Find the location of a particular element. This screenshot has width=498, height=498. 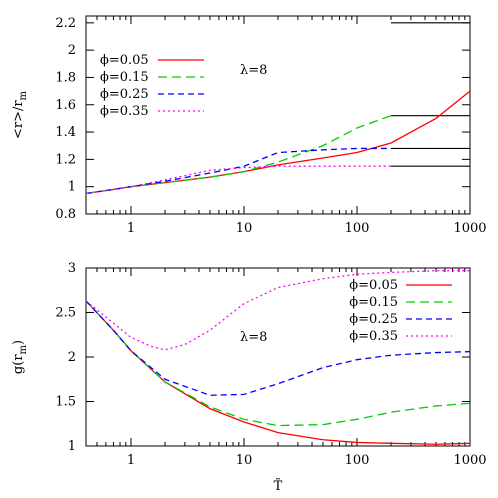

y-axis-label: g(rm) is located at coordinates (20, 357).